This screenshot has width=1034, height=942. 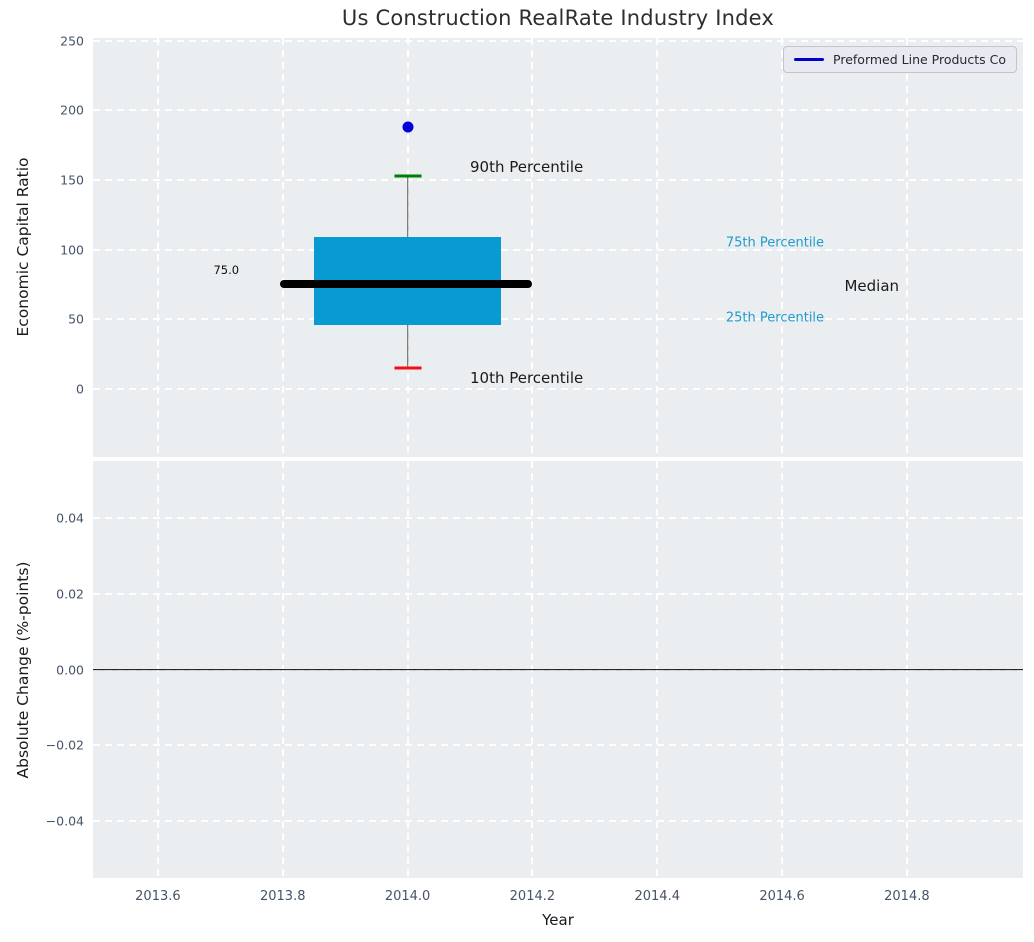 I want to click on legend-line-swatch, so click(x=809, y=59).